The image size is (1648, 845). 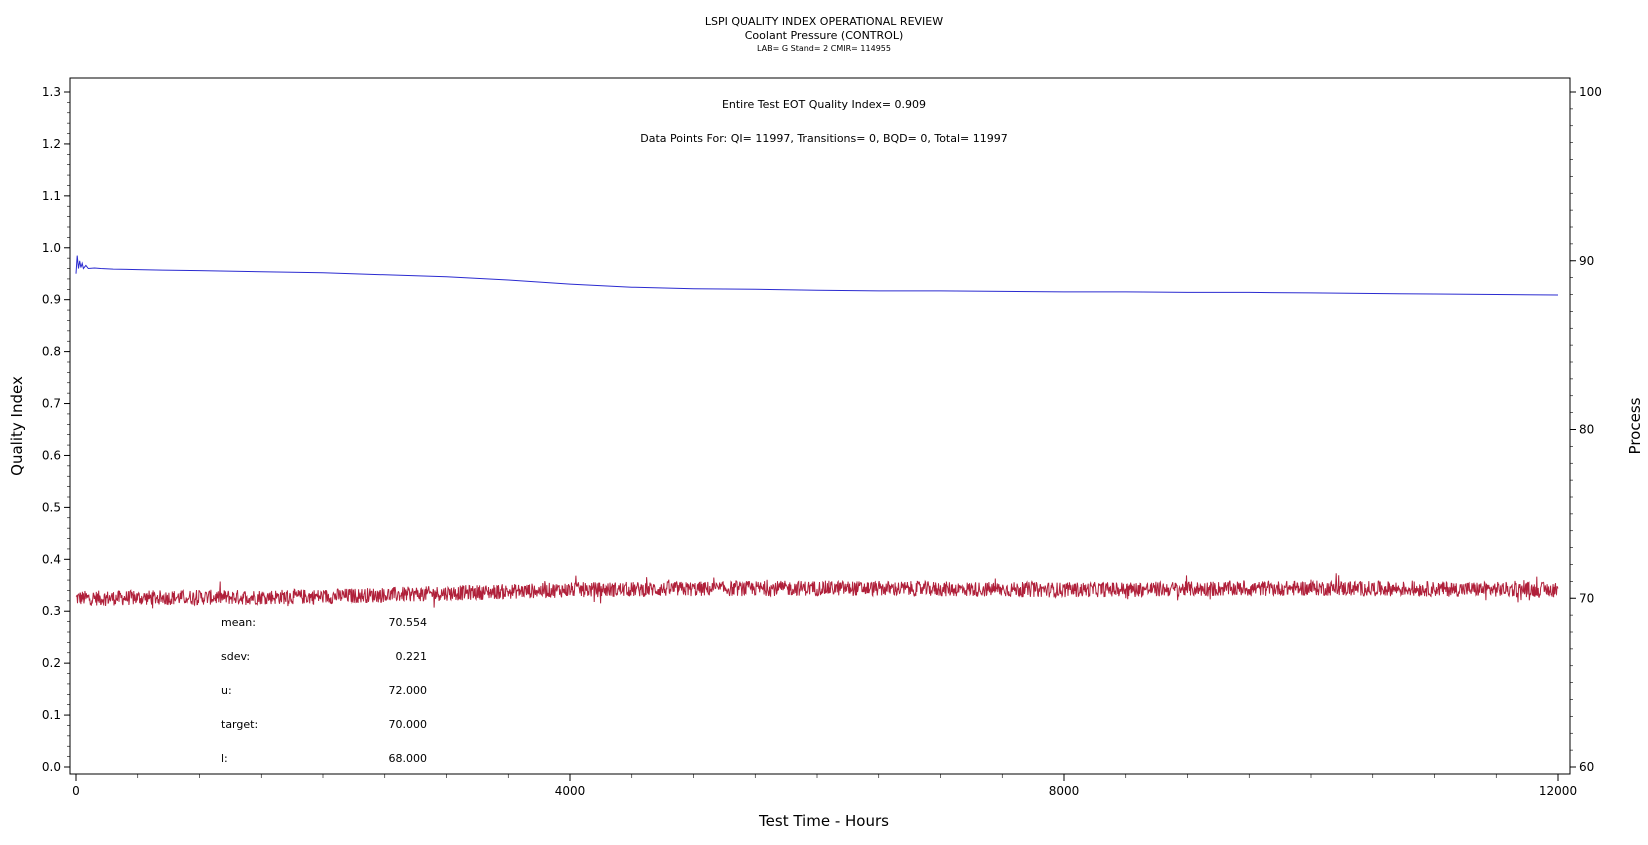 What do you see at coordinates (824, 104) in the screenshot?
I see `annotation-eot-quality-index: Entire Test EOT Quality Index= 0.909` at bounding box center [824, 104].